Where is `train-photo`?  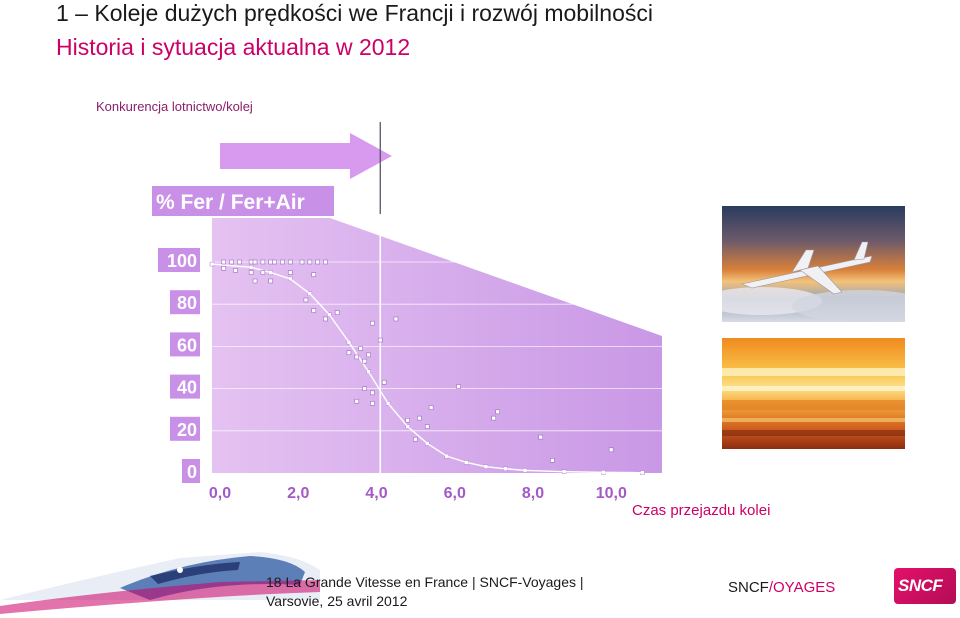 train-photo is located at coordinates (813, 393).